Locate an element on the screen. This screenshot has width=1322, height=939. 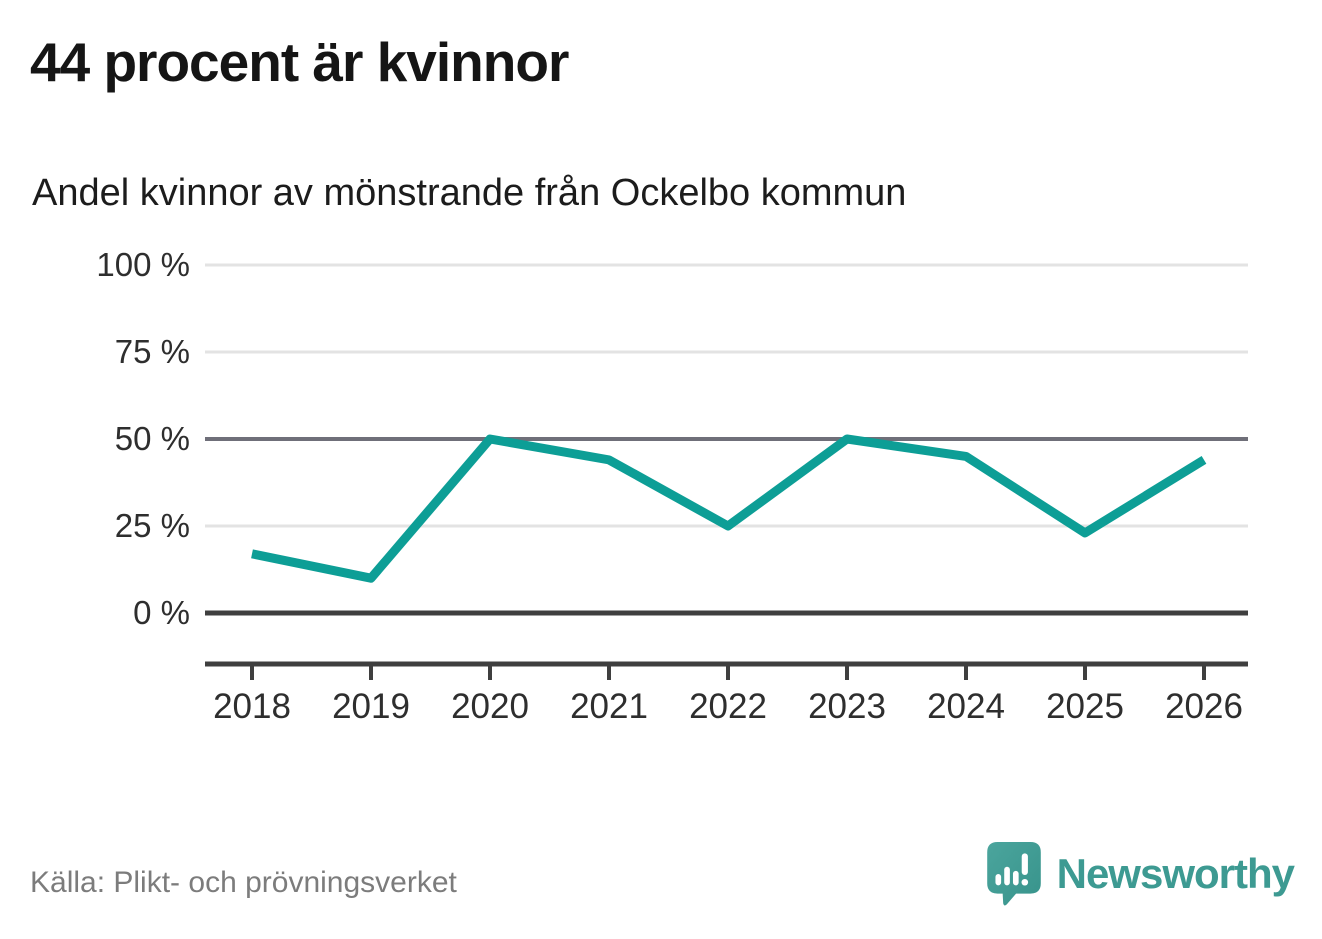
y-tick-label: 0 % is located at coordinates (161, 612).